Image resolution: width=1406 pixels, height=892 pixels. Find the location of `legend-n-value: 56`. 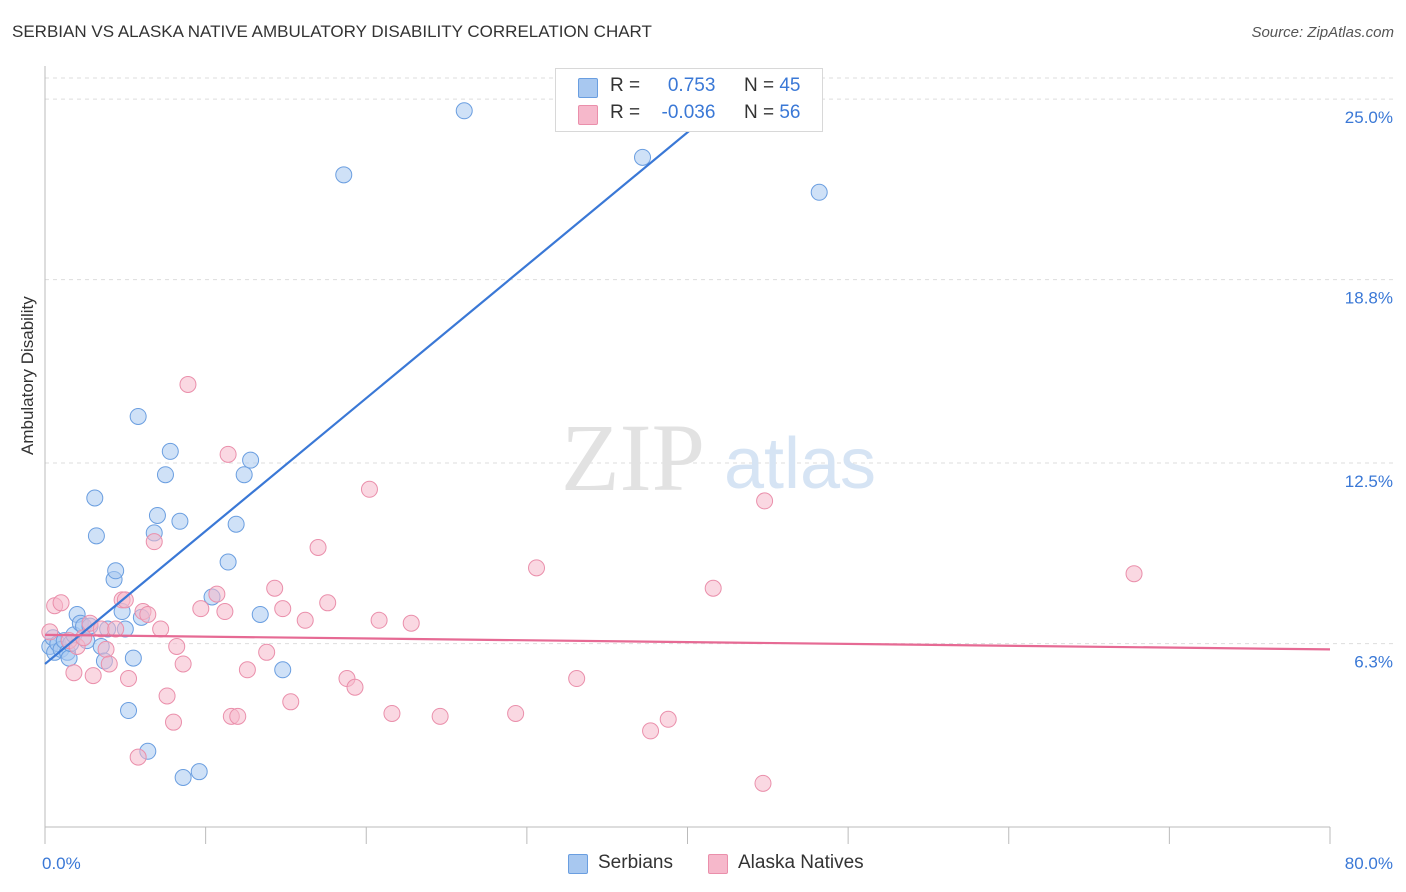

legend-n-value: 56 is located at coordinates (790, 112).